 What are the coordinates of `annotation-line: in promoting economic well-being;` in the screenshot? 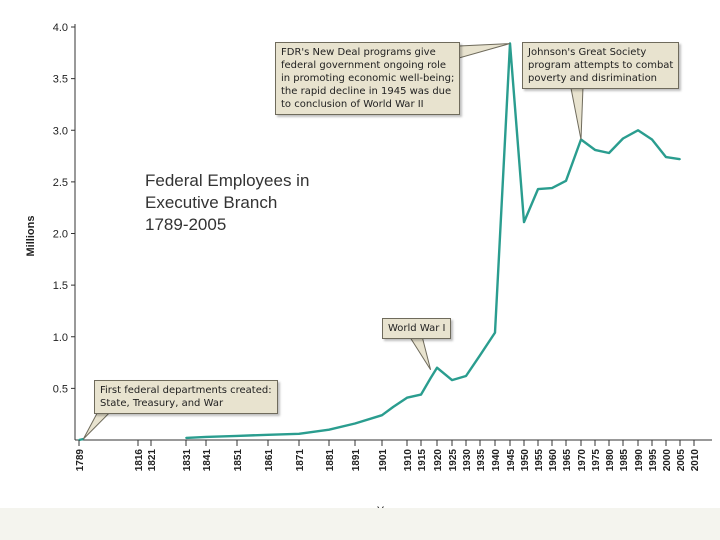 It's located at (368, 78).